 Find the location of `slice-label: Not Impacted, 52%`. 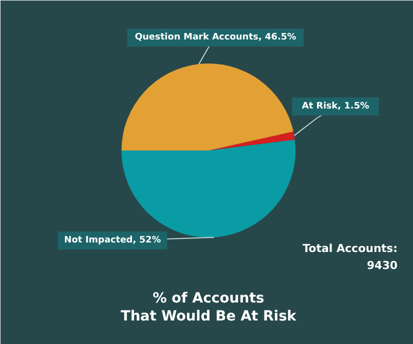

slice-label: Not Impacted, 52% is located at coordinates (112, 241).